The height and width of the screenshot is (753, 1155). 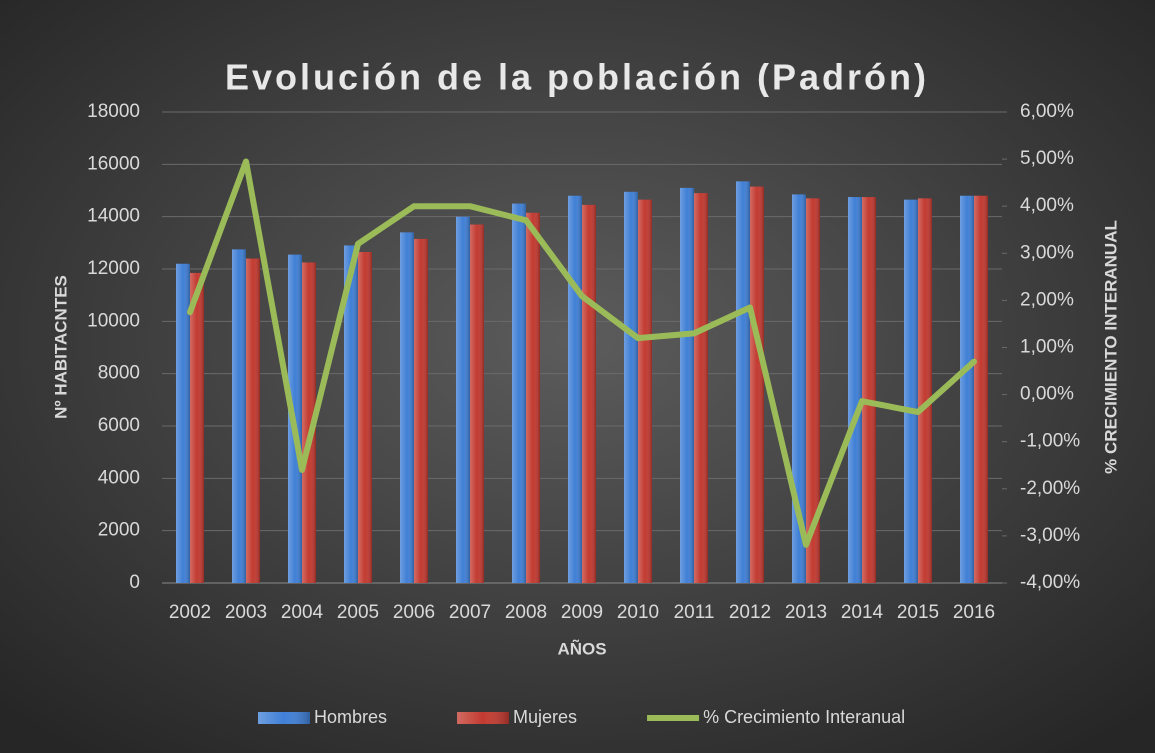 What do you see at coordinates (581, 717) in the screenshot?
I see `legend: Hombres Mujeres % Crecimiento Interanual` at bounding box center [581, 717].